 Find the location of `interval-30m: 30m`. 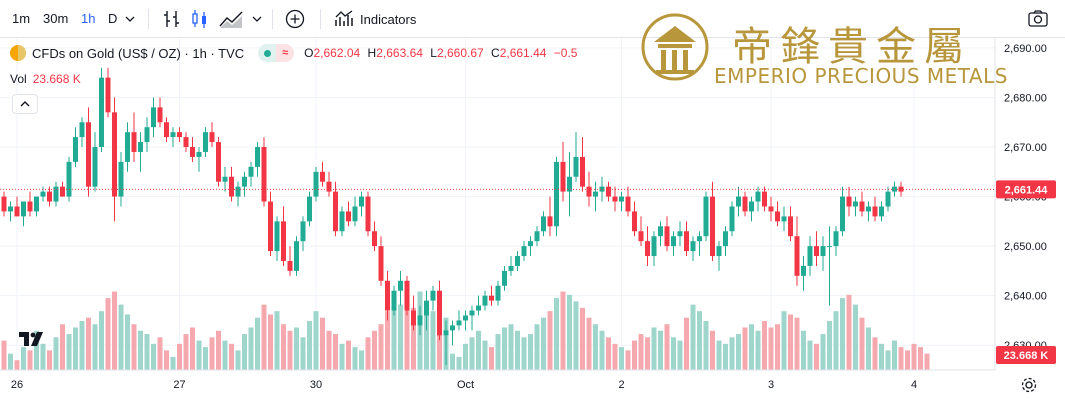

interval-30m: 30m is located at coordinates (56, 18).